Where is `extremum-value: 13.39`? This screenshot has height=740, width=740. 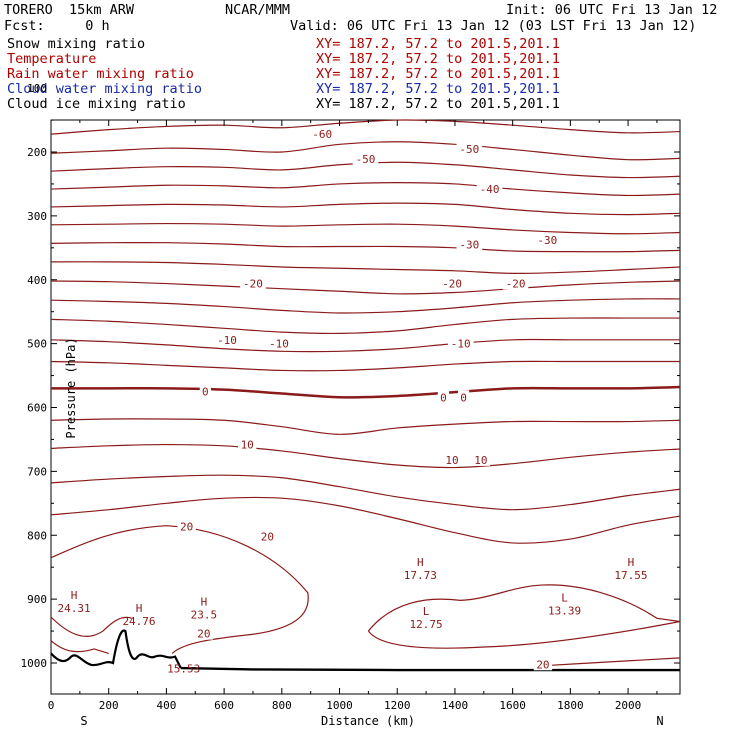
extremum-value: 13.39 is located at coordinates (564, 611).